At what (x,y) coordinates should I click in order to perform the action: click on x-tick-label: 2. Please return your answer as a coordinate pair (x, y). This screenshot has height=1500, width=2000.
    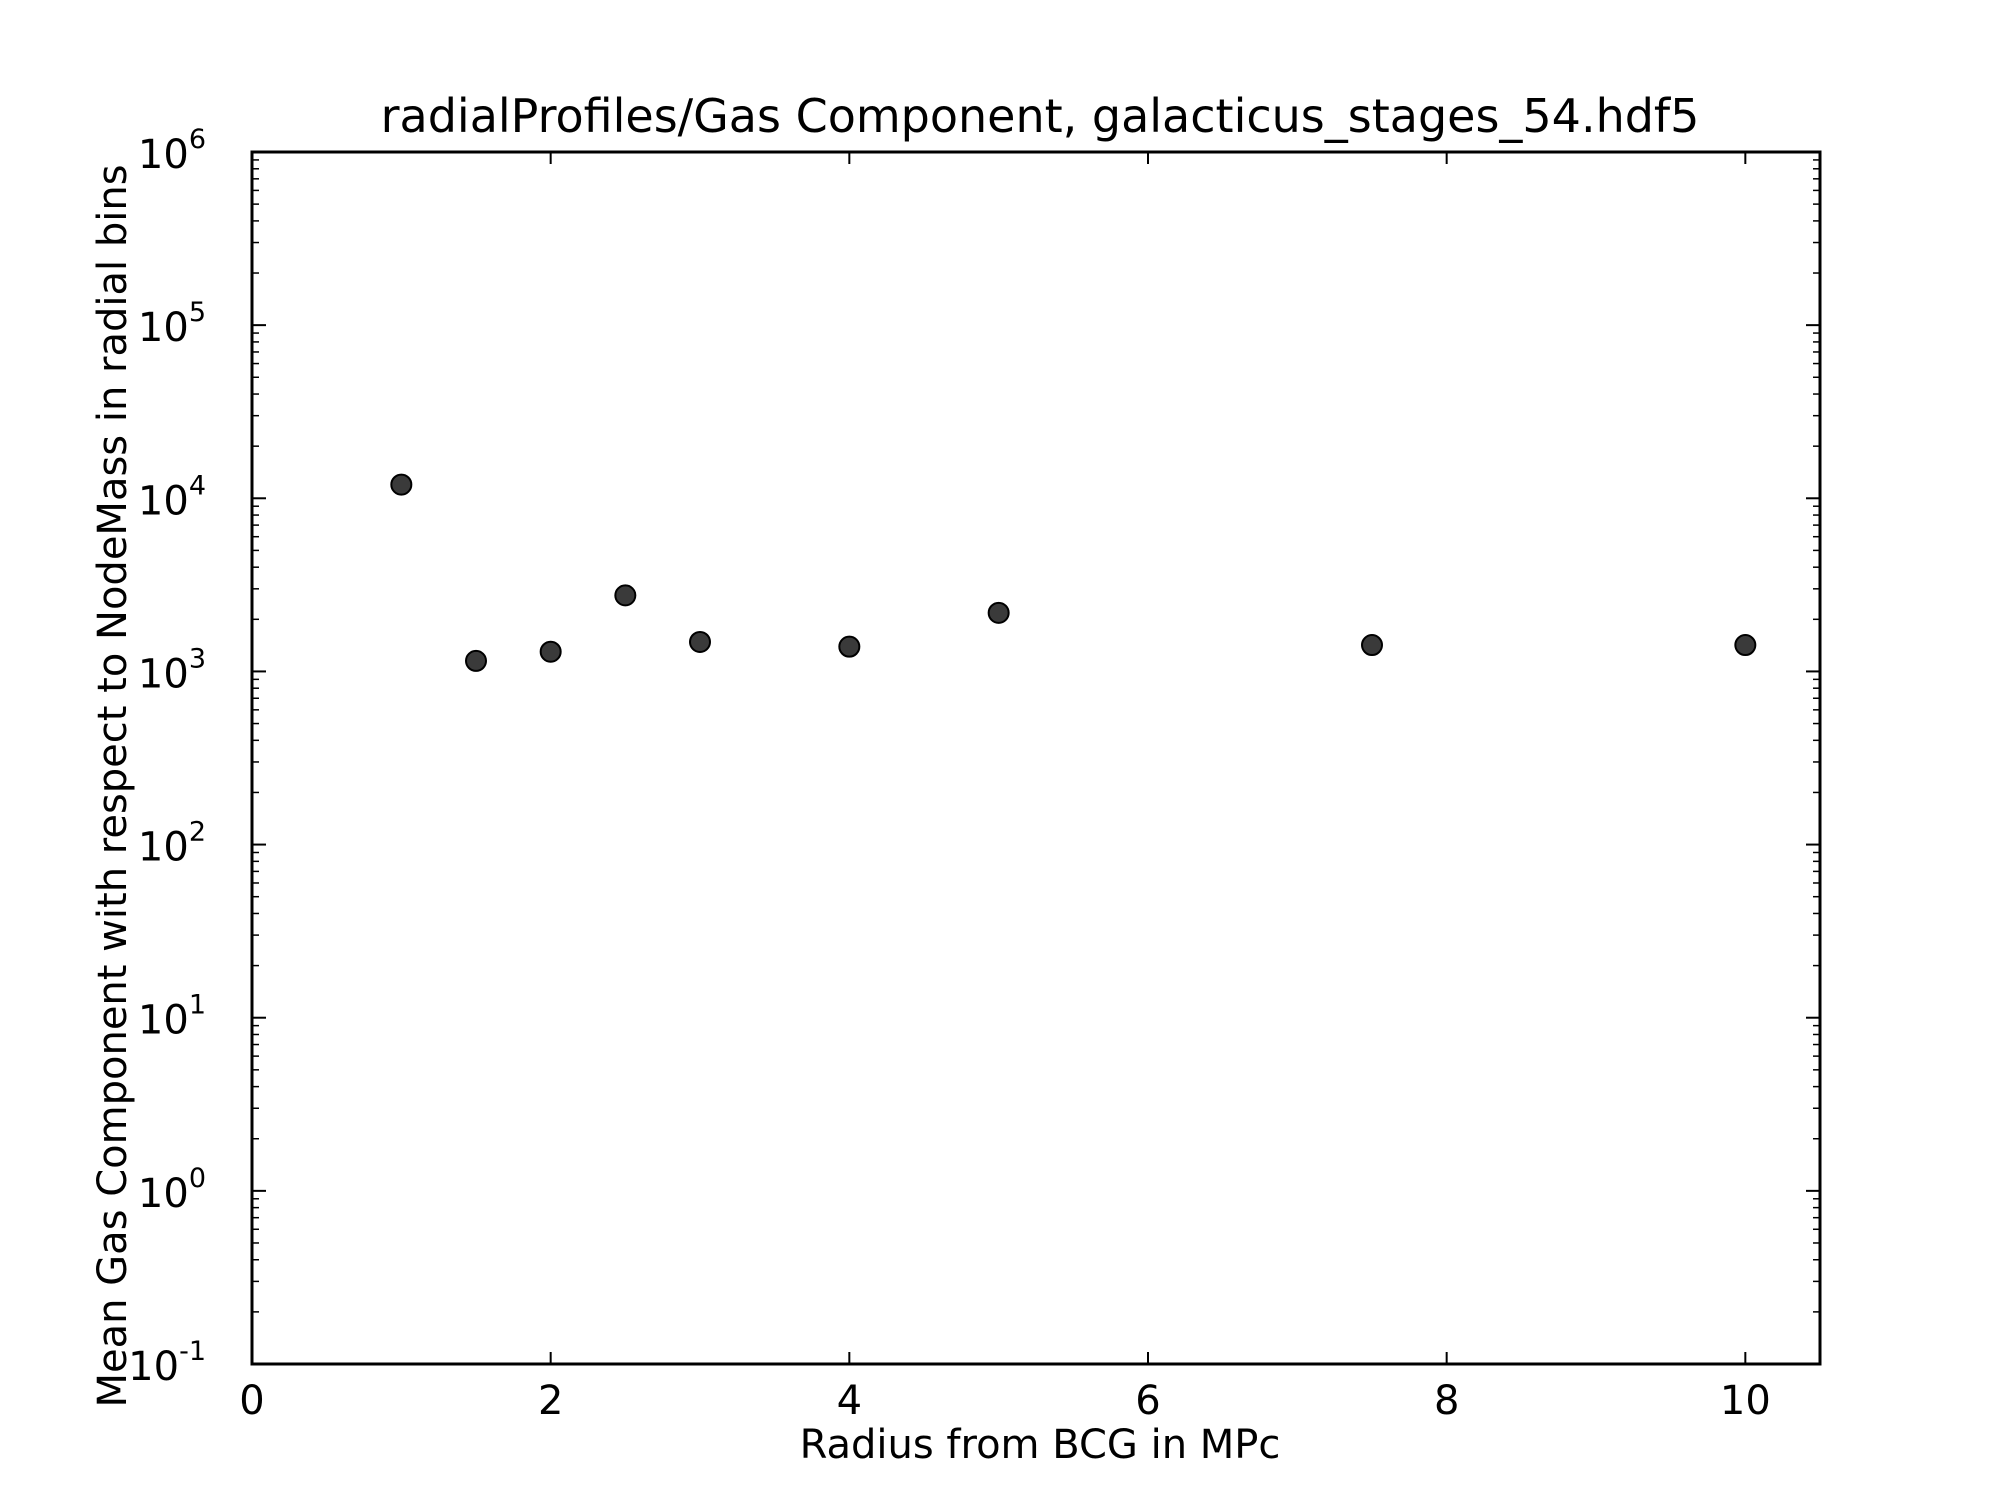
    Looking at the image, I should click on (550, 1401).